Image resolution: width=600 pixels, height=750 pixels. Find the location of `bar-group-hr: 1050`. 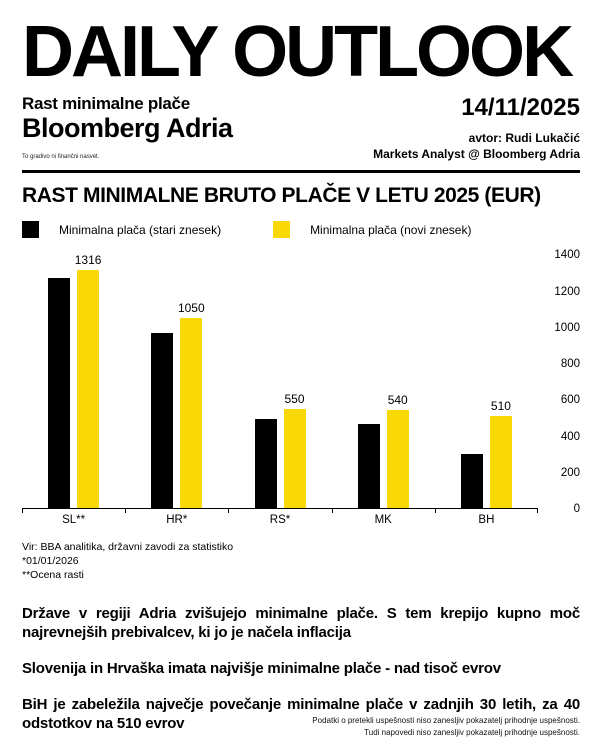

bar-group-hr: 1050 is located at coordinates (176, 382).